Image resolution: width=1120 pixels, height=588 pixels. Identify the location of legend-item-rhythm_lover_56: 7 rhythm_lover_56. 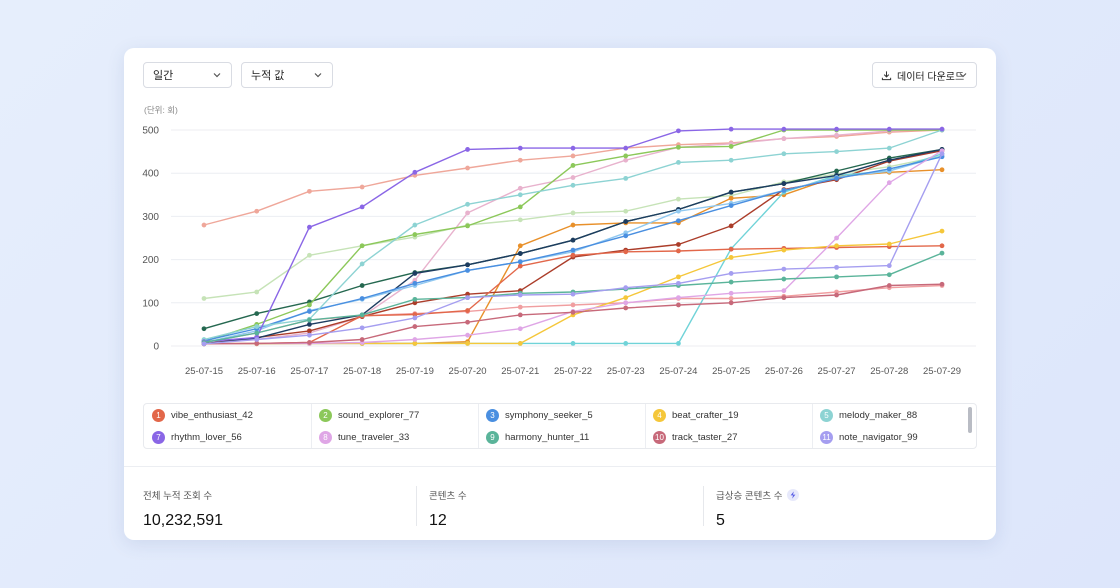
(197, 437).